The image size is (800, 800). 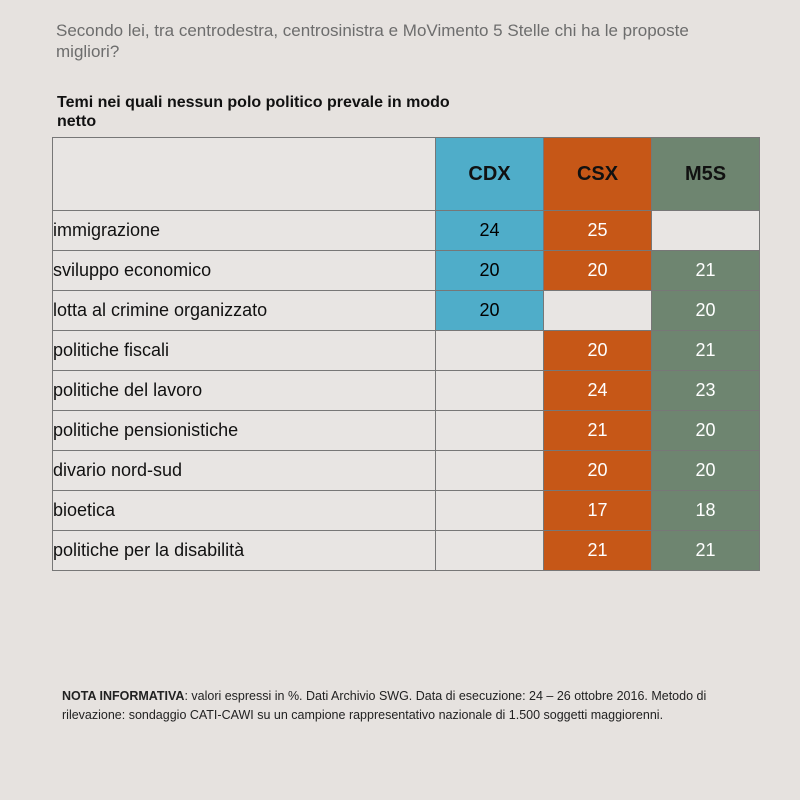 I want to click on row-label: divario nord-sud, so click(x=244, y=470).